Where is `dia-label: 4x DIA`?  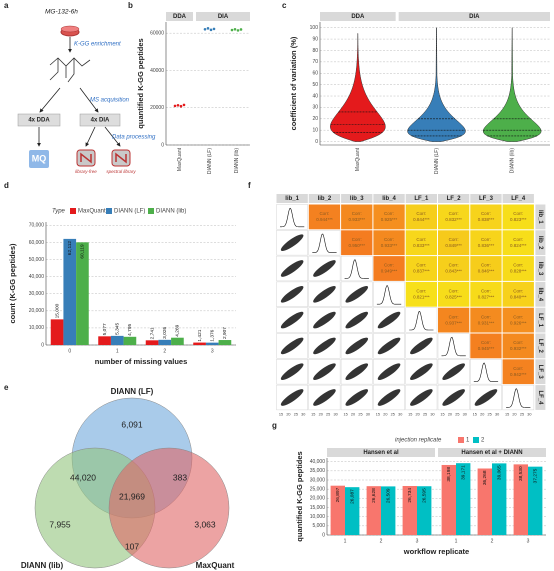 dia-label: 4x DIA is located at coordinates (100, 121).